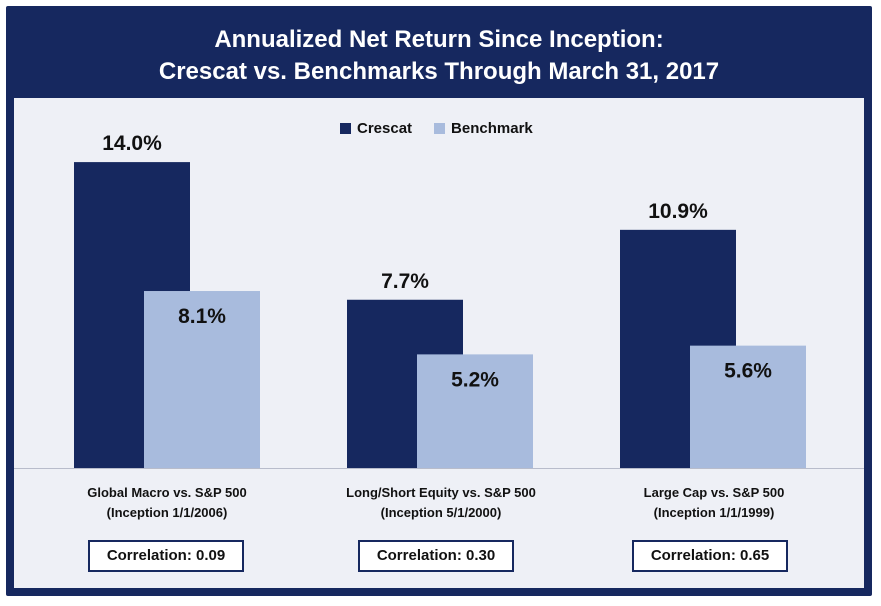  What do you see at coordinates (167, 512) in the screenshot?
I see `category-note: (Inception 1/1/2006)` at bounding box center [167, 512].